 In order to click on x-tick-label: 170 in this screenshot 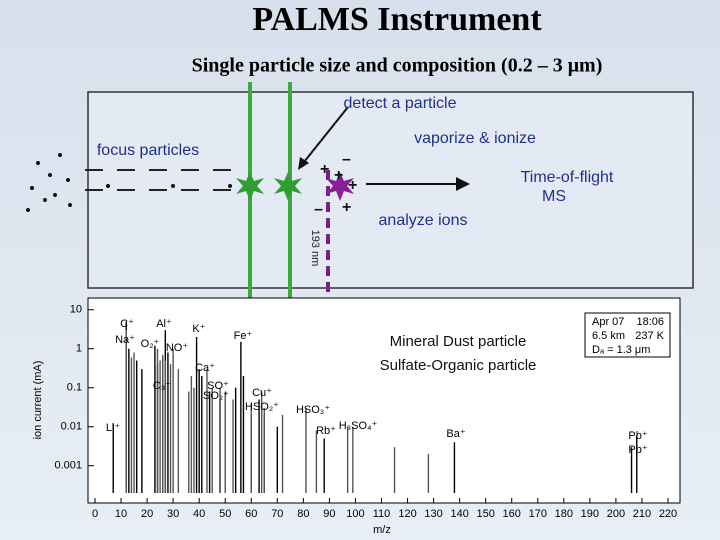, I will do `click(538, 514)`.